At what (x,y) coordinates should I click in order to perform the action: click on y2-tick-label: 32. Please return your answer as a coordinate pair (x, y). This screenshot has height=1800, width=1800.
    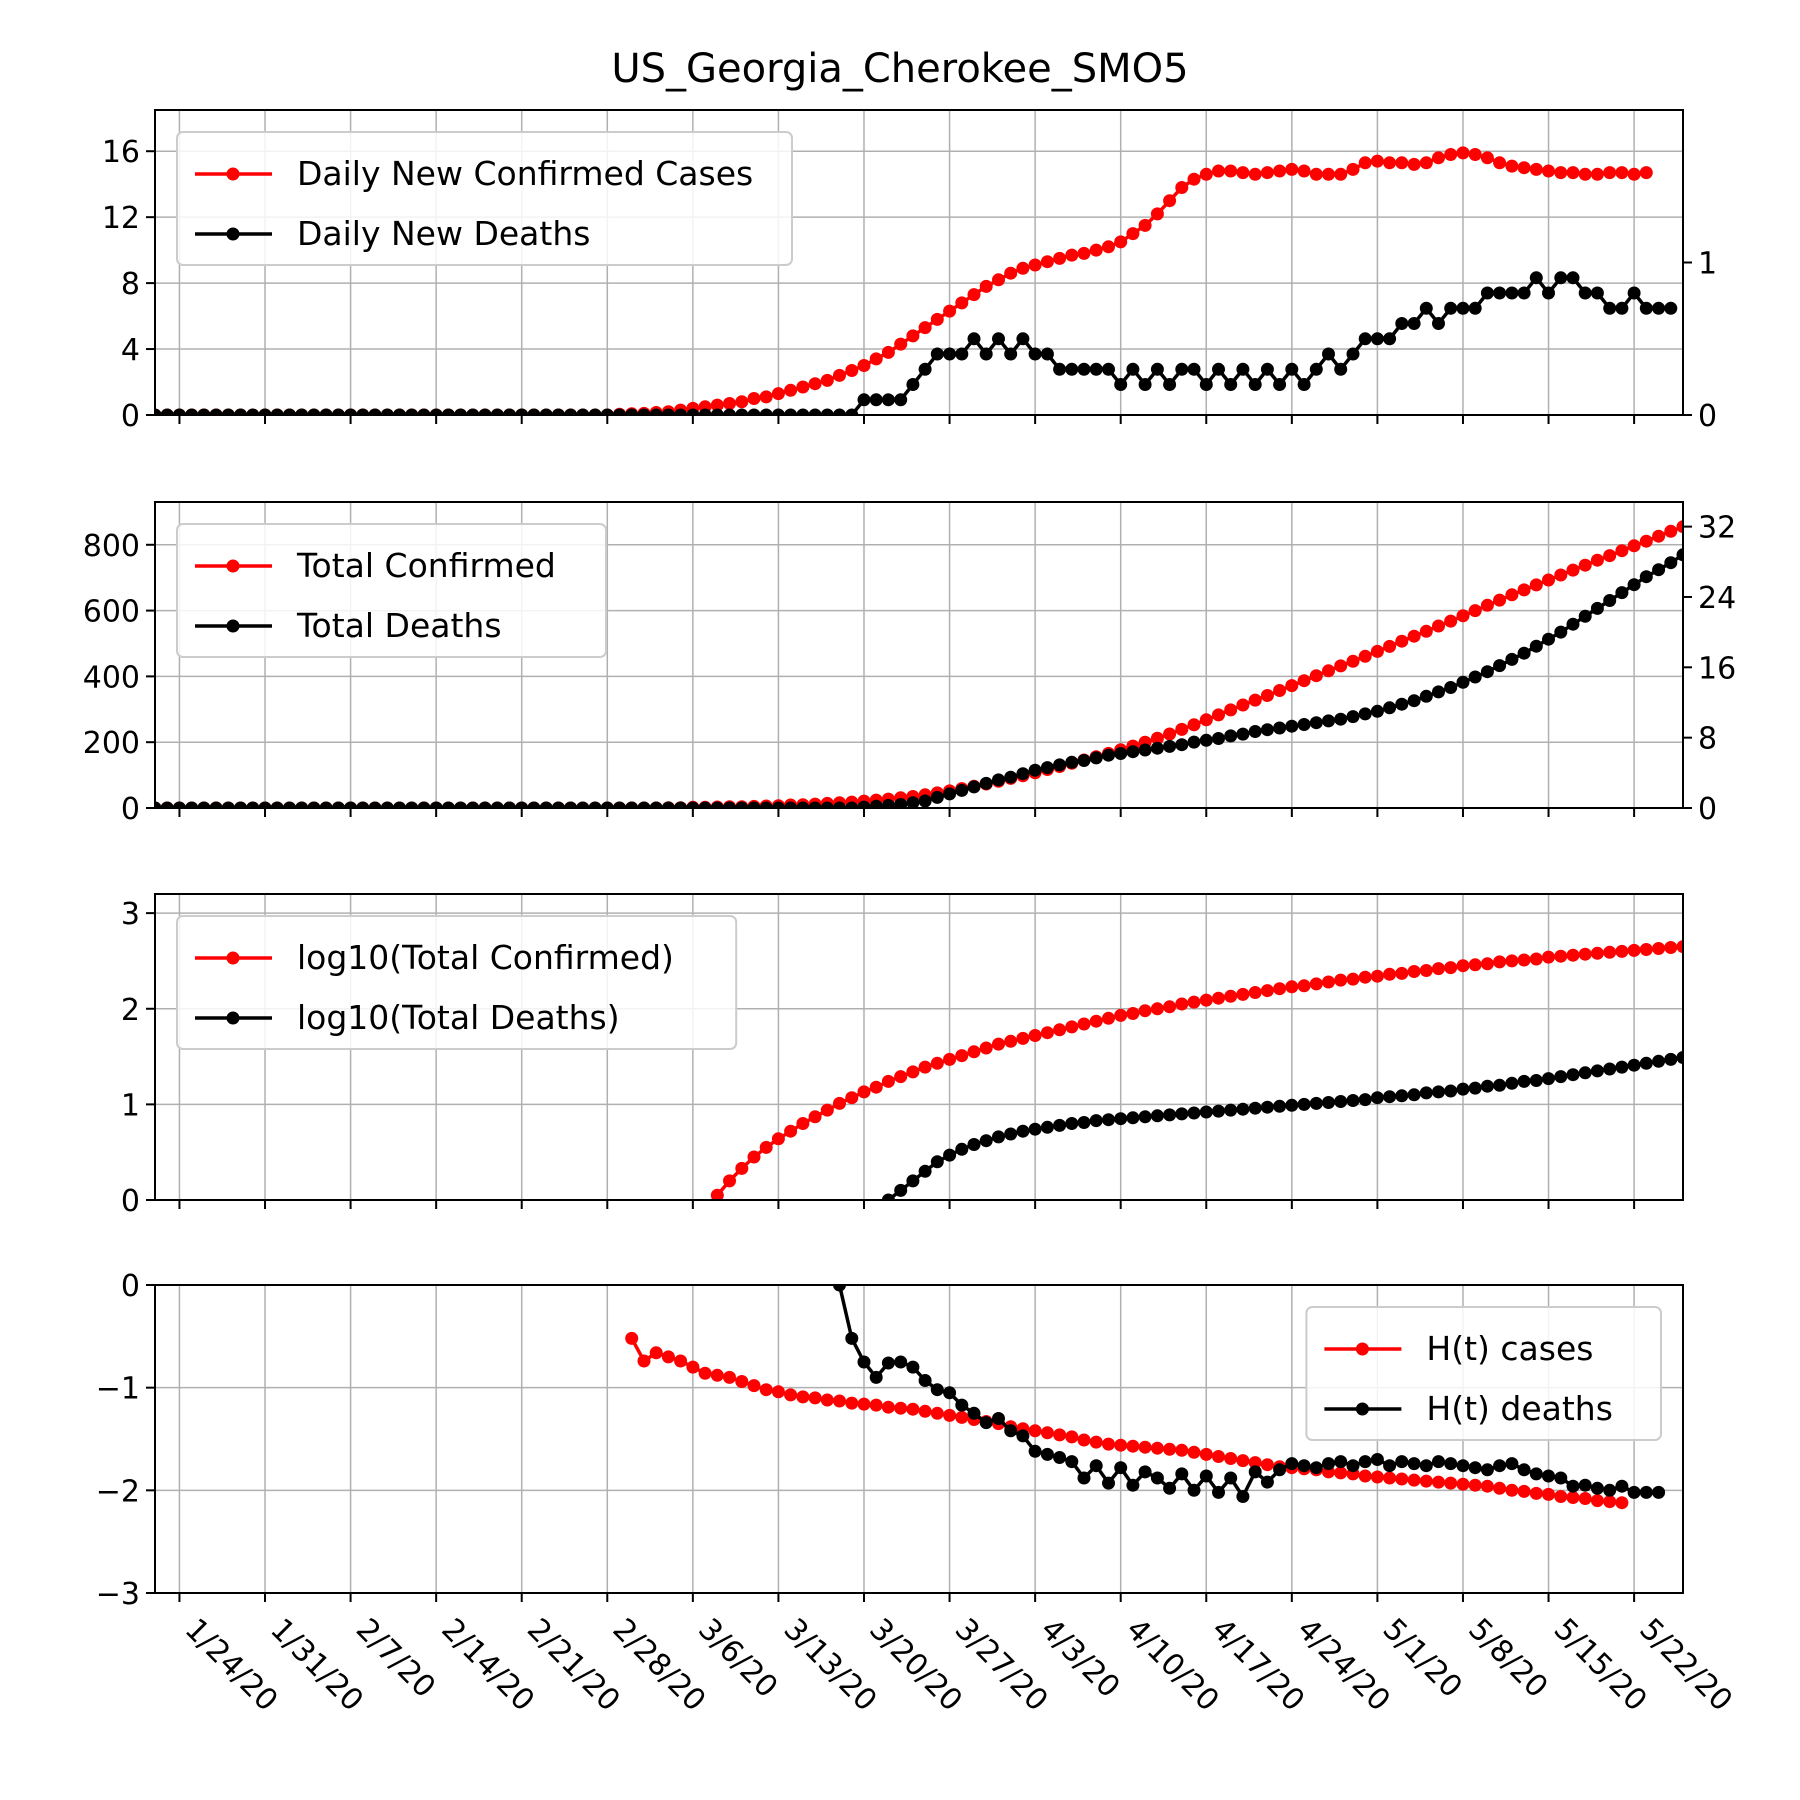
    Looking at the image, I should click on (1717, 528).